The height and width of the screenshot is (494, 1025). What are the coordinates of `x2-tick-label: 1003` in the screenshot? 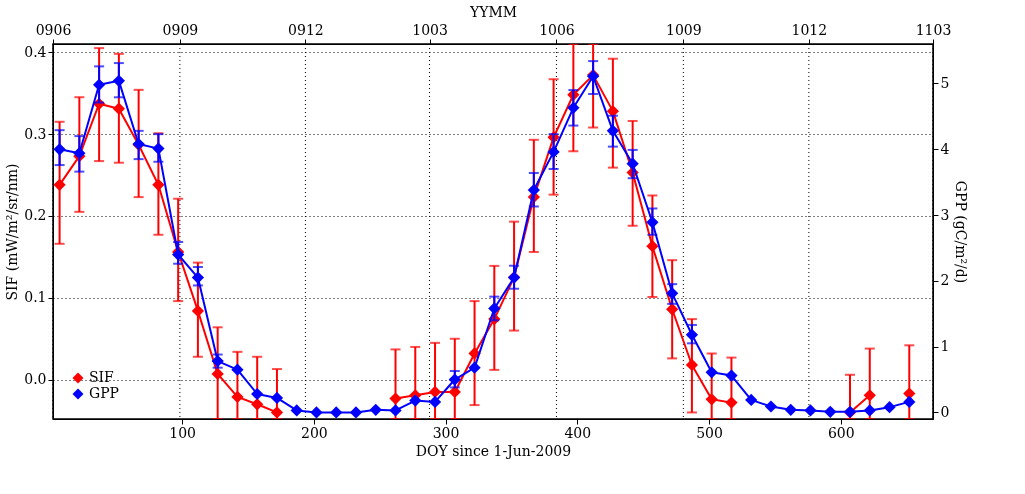 It's located at (430, 29).